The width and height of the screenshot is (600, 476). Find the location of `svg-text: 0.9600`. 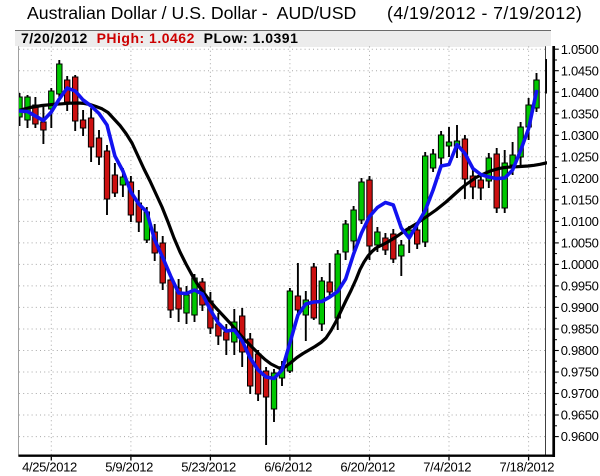

svg-text: 0.9600 is located at coordinates (580, 436).